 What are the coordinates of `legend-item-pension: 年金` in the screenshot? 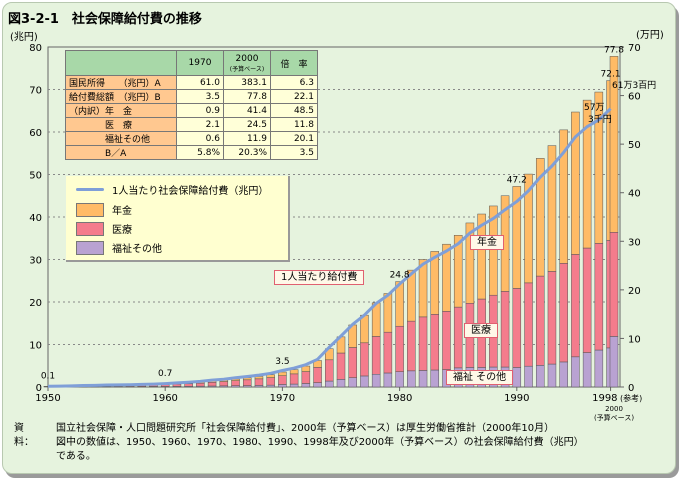 It's located at (104, 209).